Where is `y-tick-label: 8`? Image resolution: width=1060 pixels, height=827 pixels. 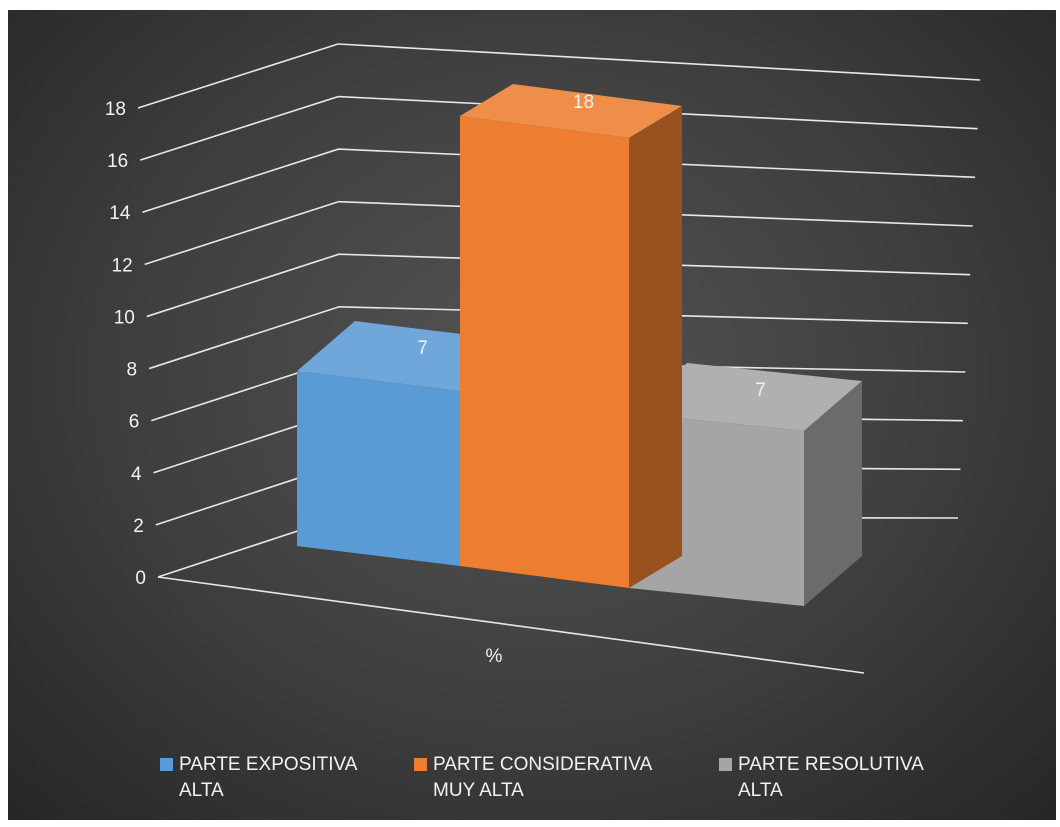
y-tick-label: 8 is located at coordinates (132, 370).